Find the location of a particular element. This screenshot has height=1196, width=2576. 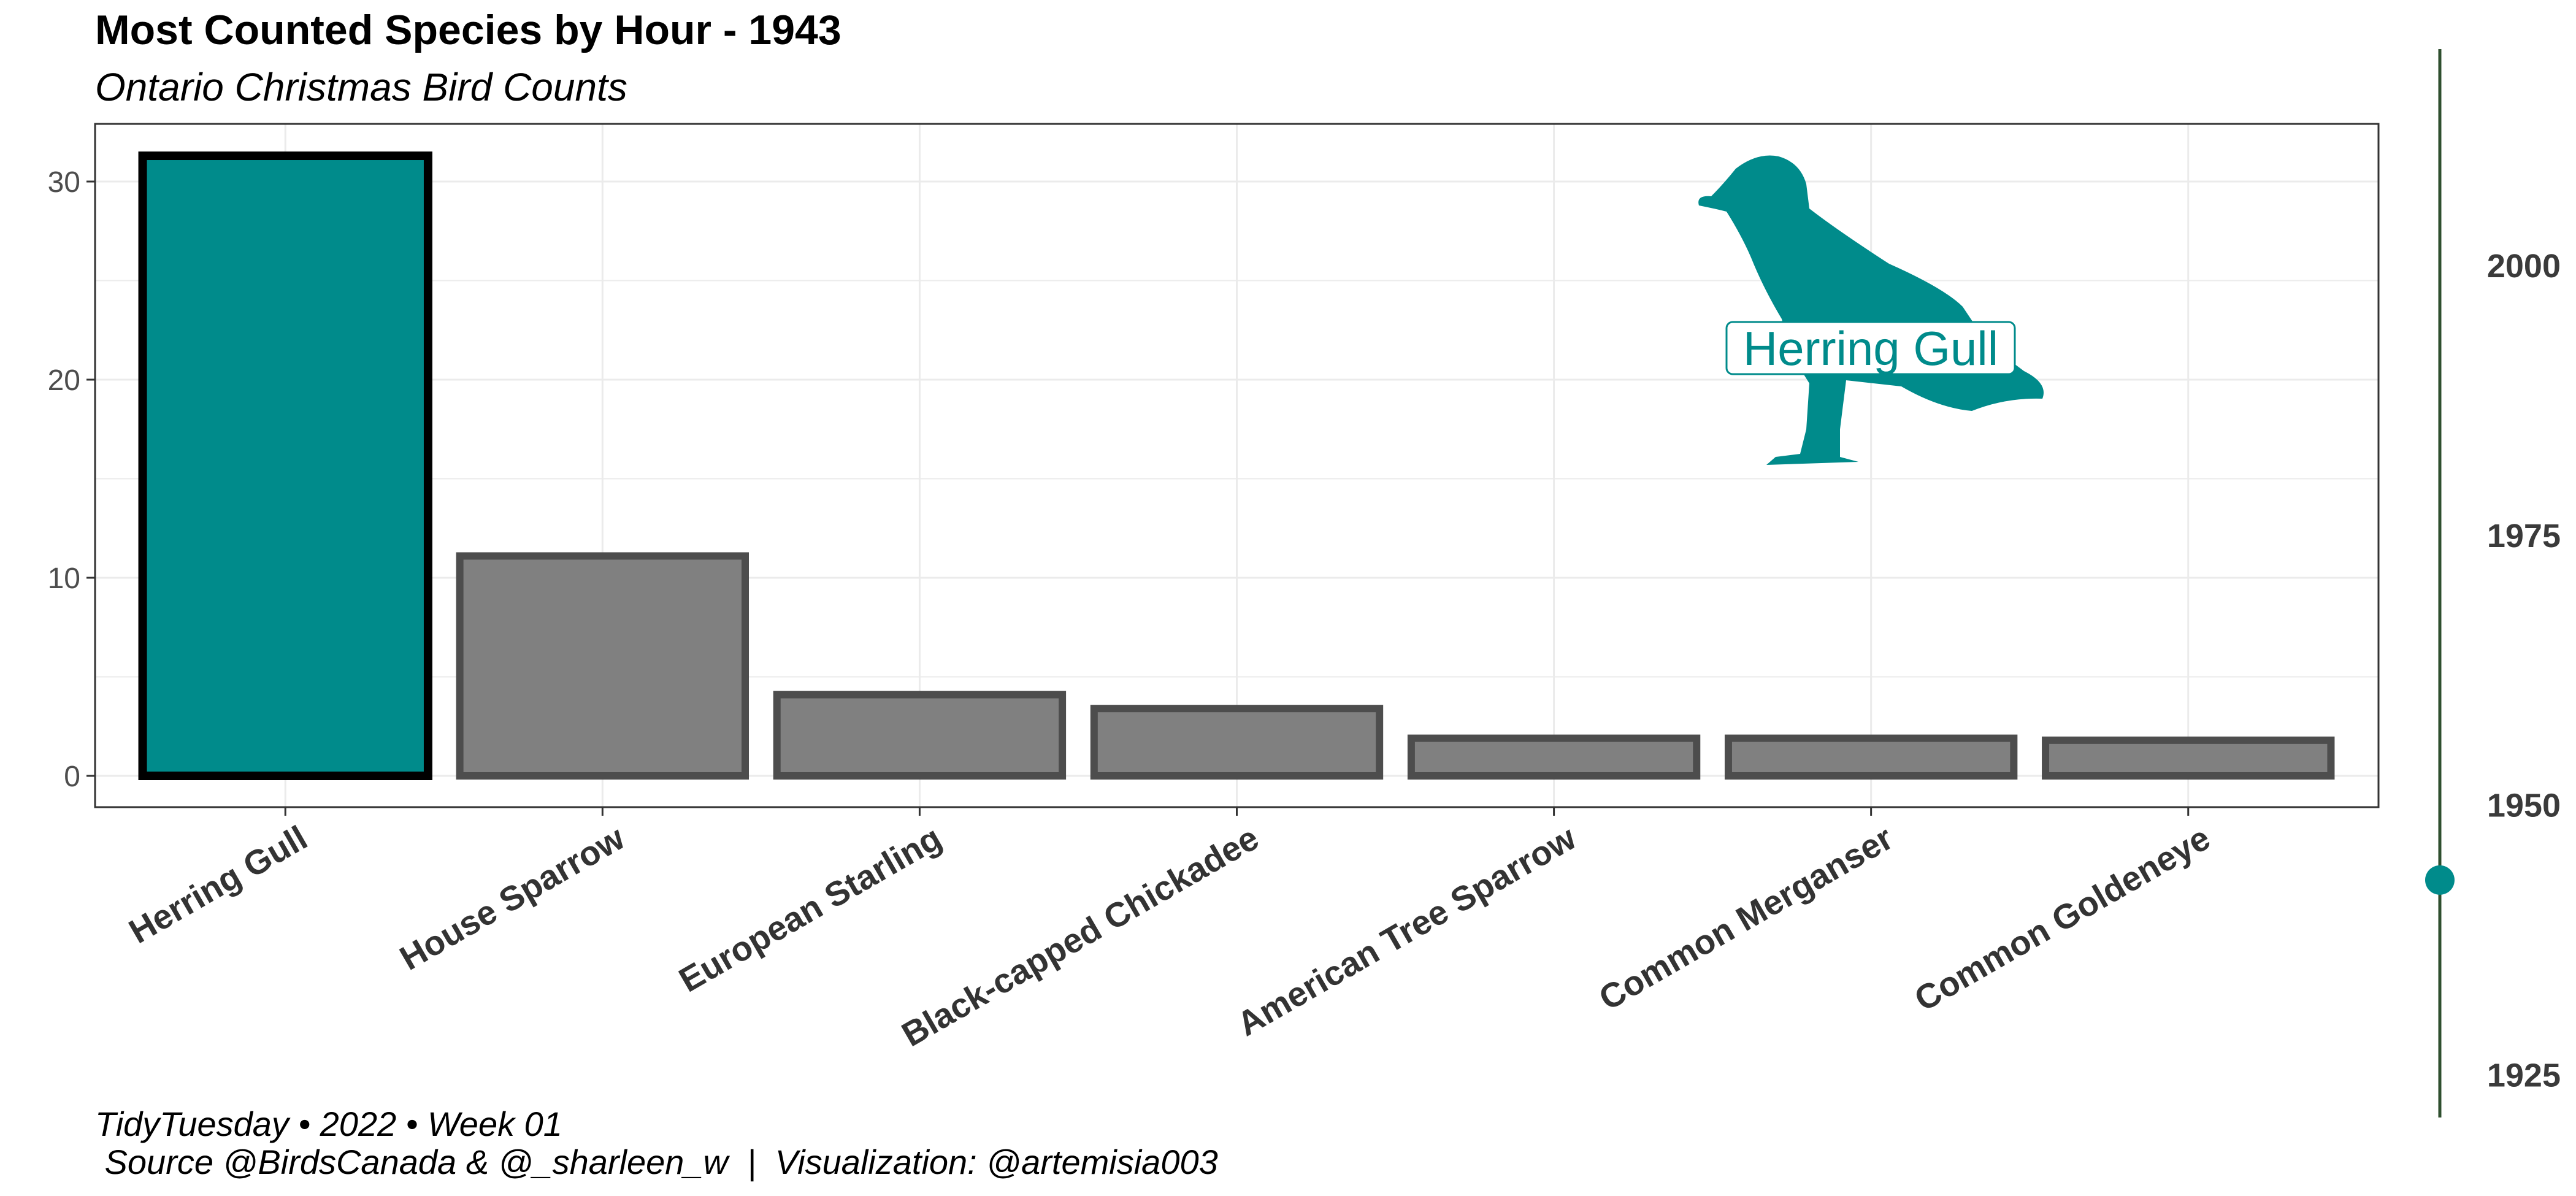

herring-gull-silhouette-icon is located at coordinates (1871, 310).